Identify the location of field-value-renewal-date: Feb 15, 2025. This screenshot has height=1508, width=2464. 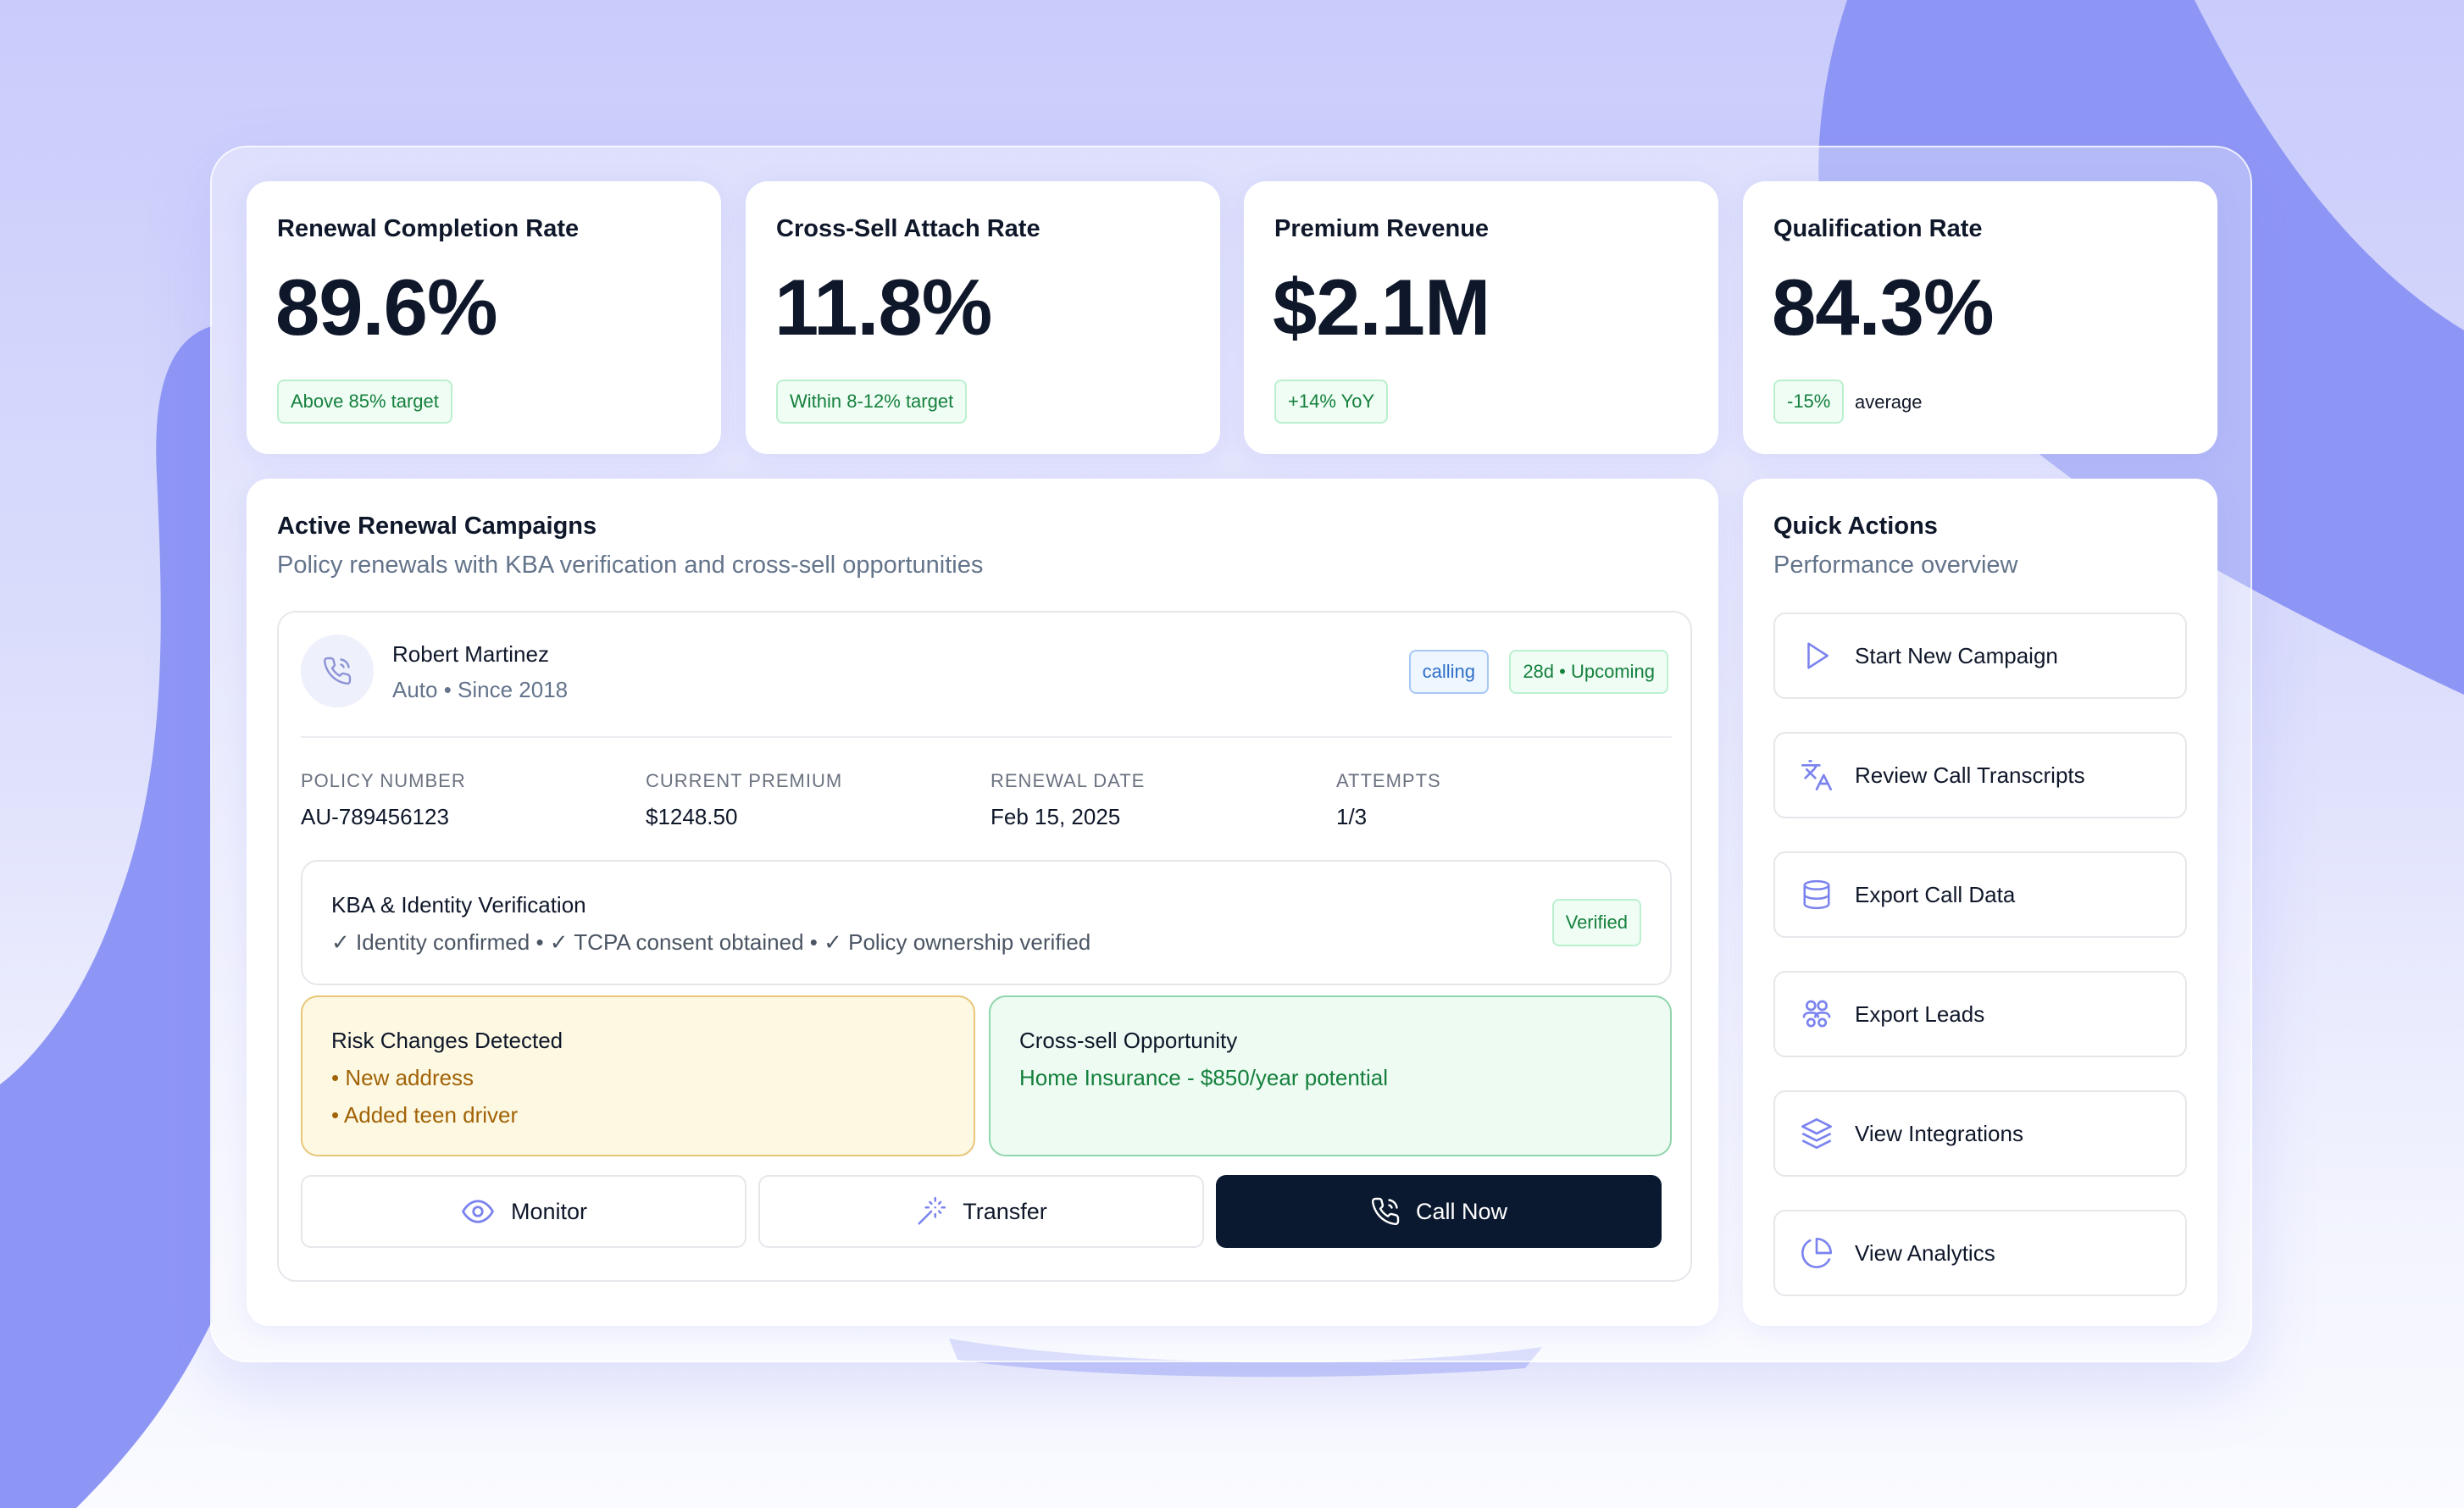
(1056, 816).